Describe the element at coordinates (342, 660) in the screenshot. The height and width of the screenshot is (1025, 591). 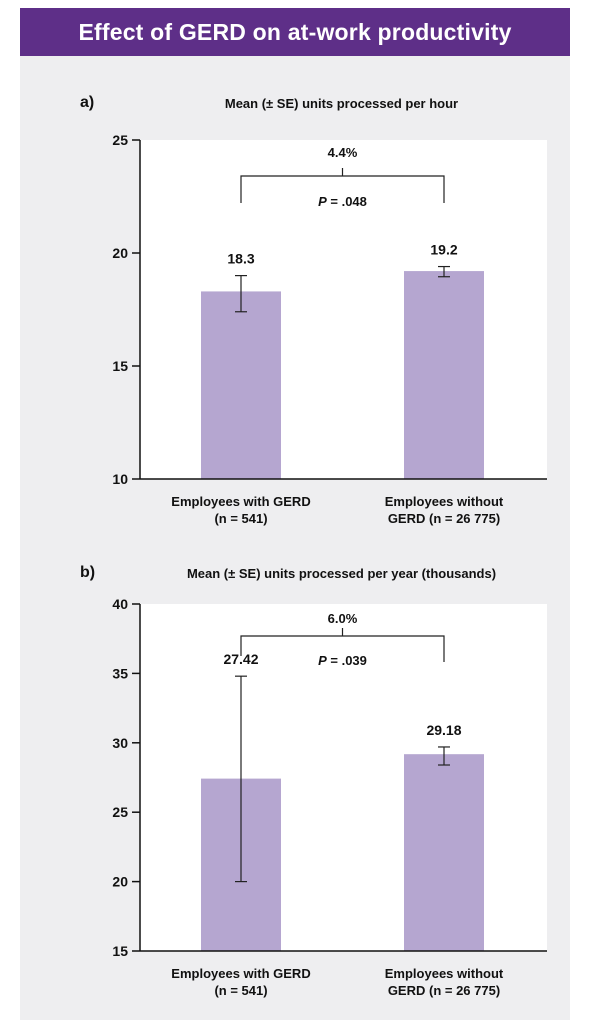
I see `p-value-label: P = .039` at that location.